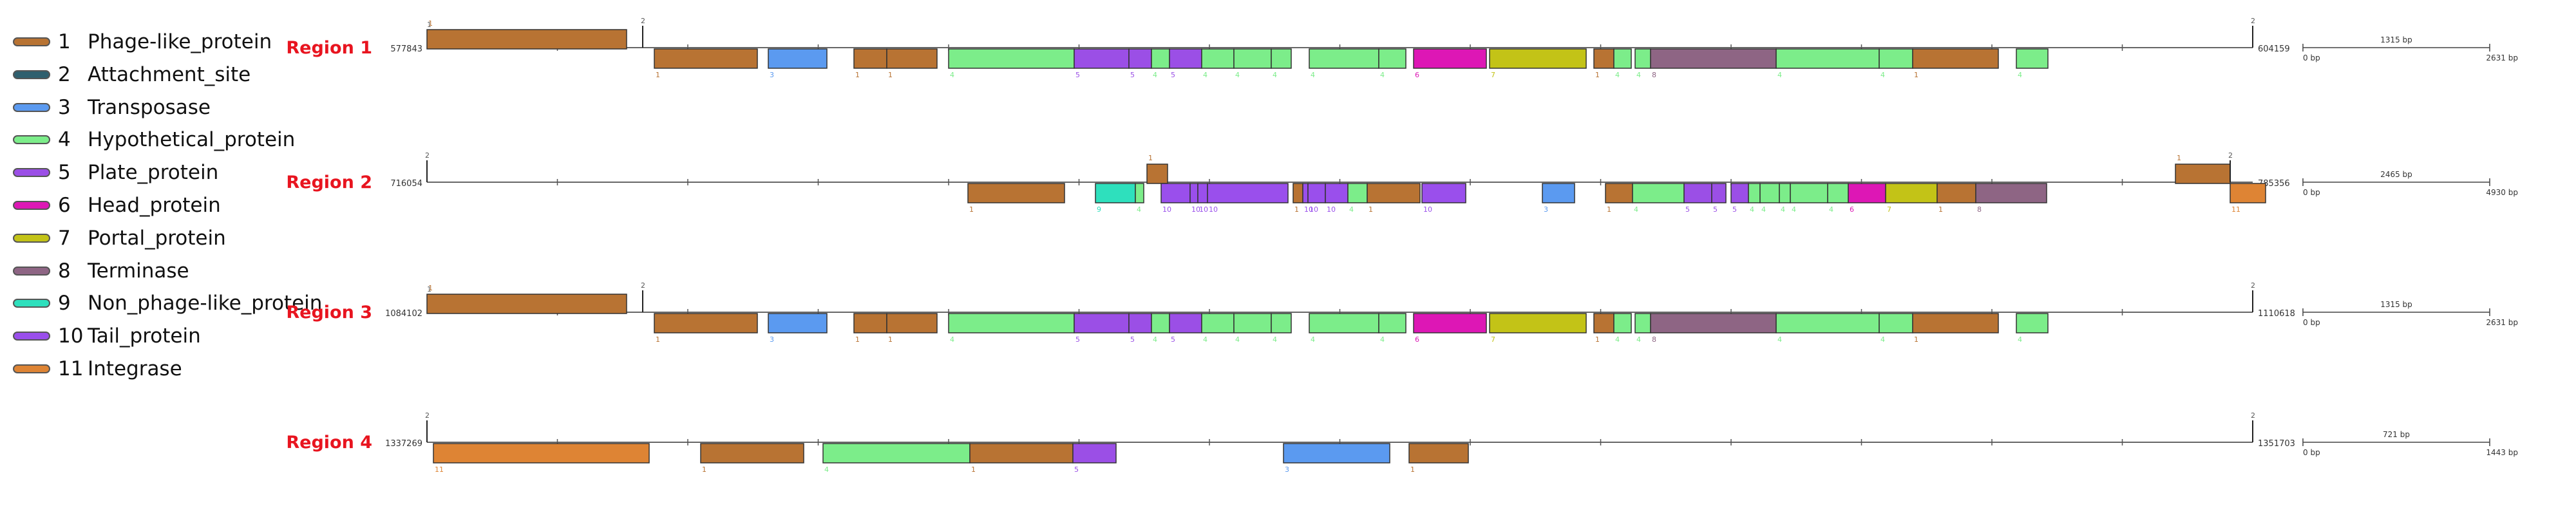 Image resolution: width=2576 pixels, height=515 pixels. I want to click on legend-item: 11 Integrase, so click(97, 369).